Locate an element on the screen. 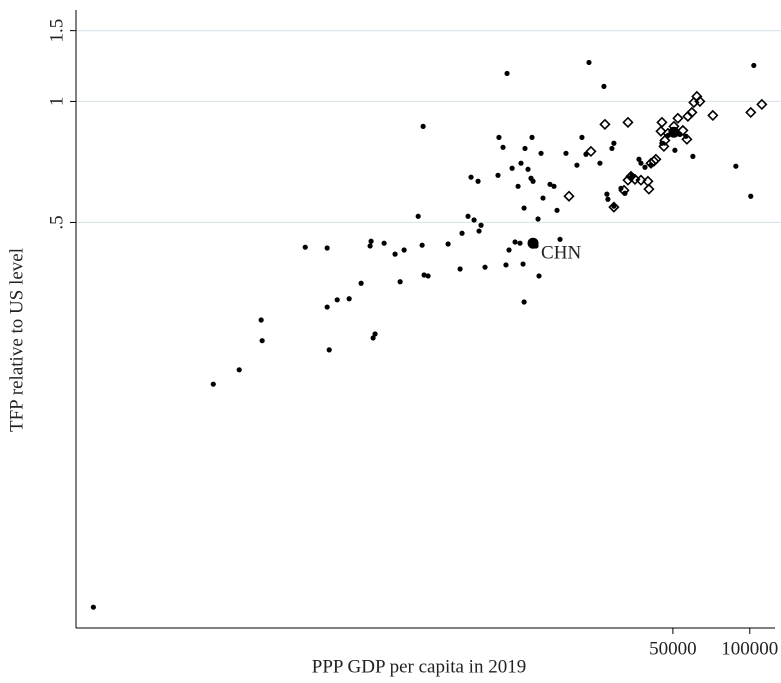 Image resolution: width=781 pixels, height=683 pixels. y-tick-label: 1 is located at coordinates (56, 102).